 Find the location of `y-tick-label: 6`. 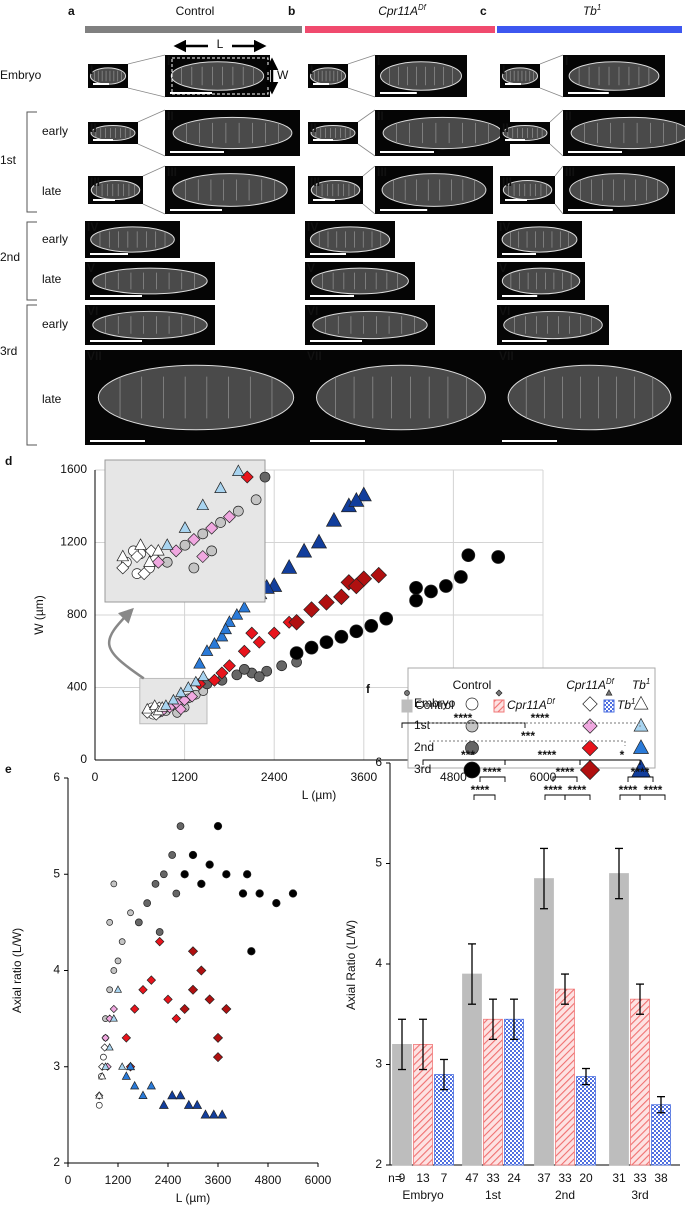

y-tick-label: 6 is located at coordinates (378, 762).